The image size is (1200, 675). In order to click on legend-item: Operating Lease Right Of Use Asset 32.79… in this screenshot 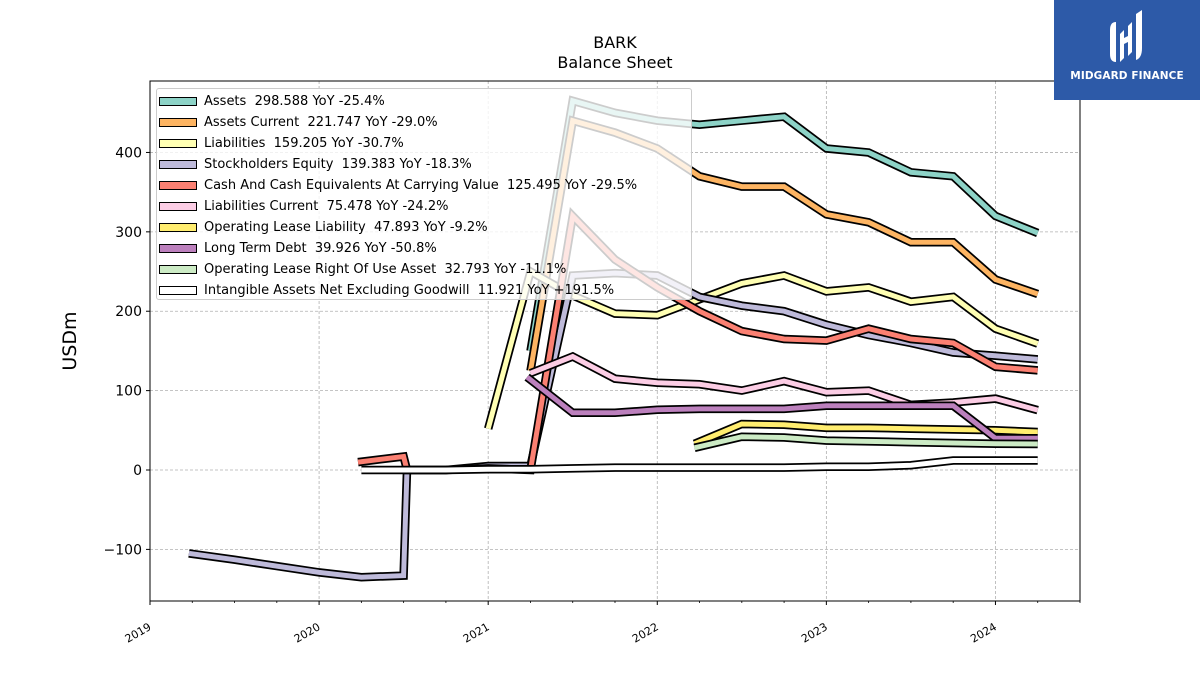, I will do `click(362, 269)`.